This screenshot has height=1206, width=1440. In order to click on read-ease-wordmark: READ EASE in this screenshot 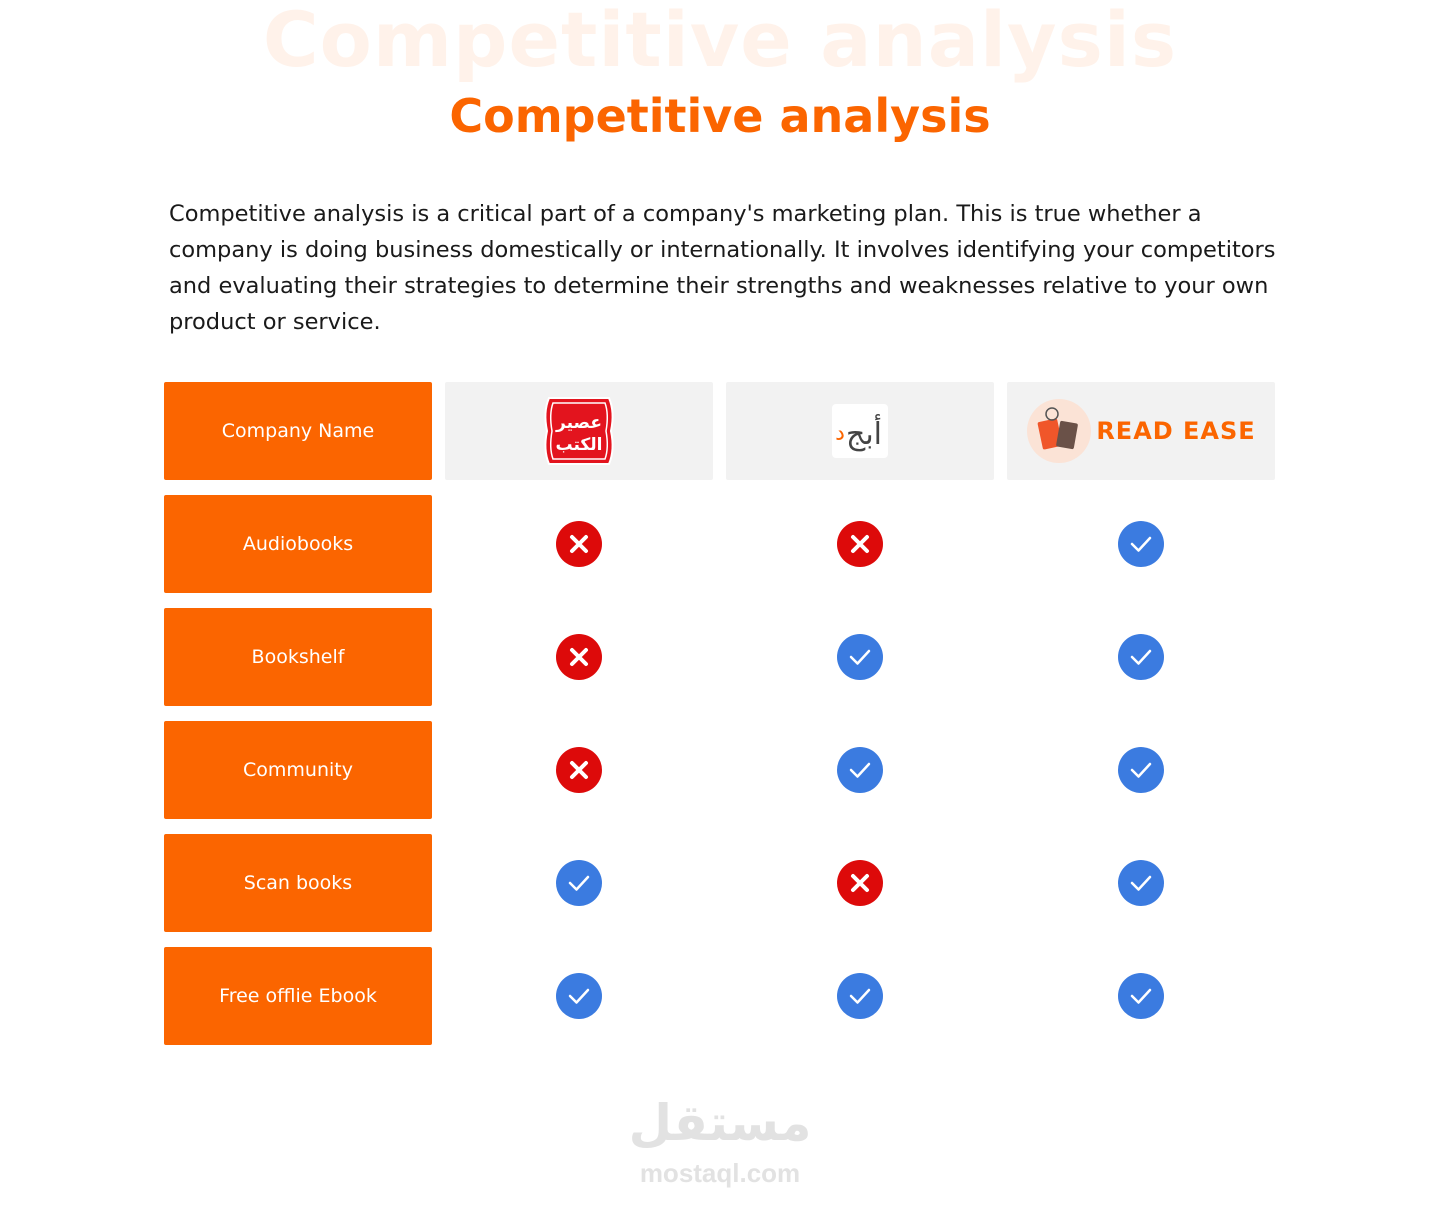, I will do `click(1176, 431)`.